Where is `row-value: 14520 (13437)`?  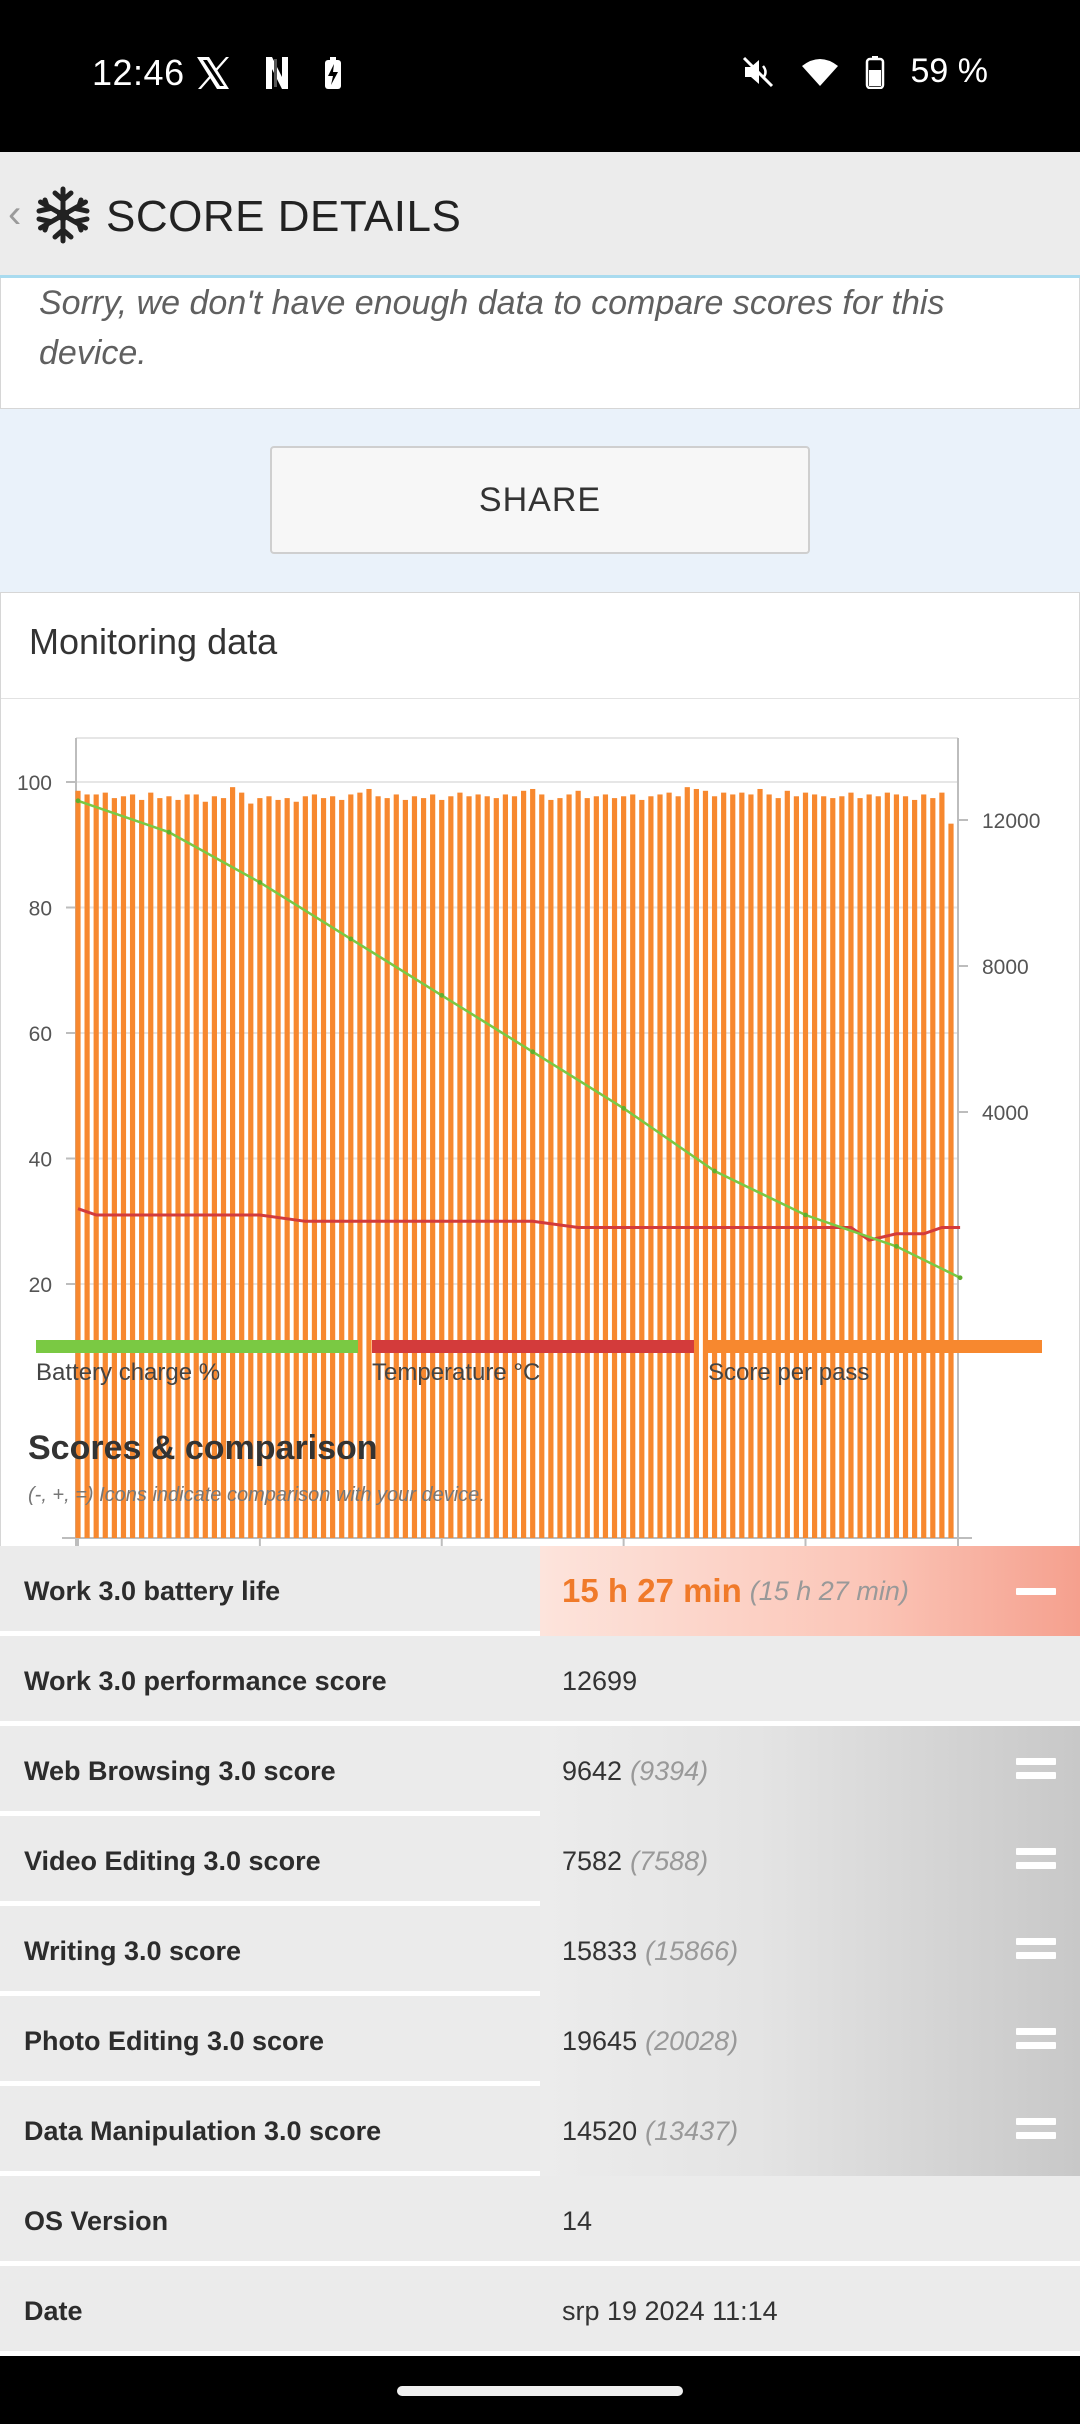 row-value: 14520 (13437) is located at coordinates (810, 2131).